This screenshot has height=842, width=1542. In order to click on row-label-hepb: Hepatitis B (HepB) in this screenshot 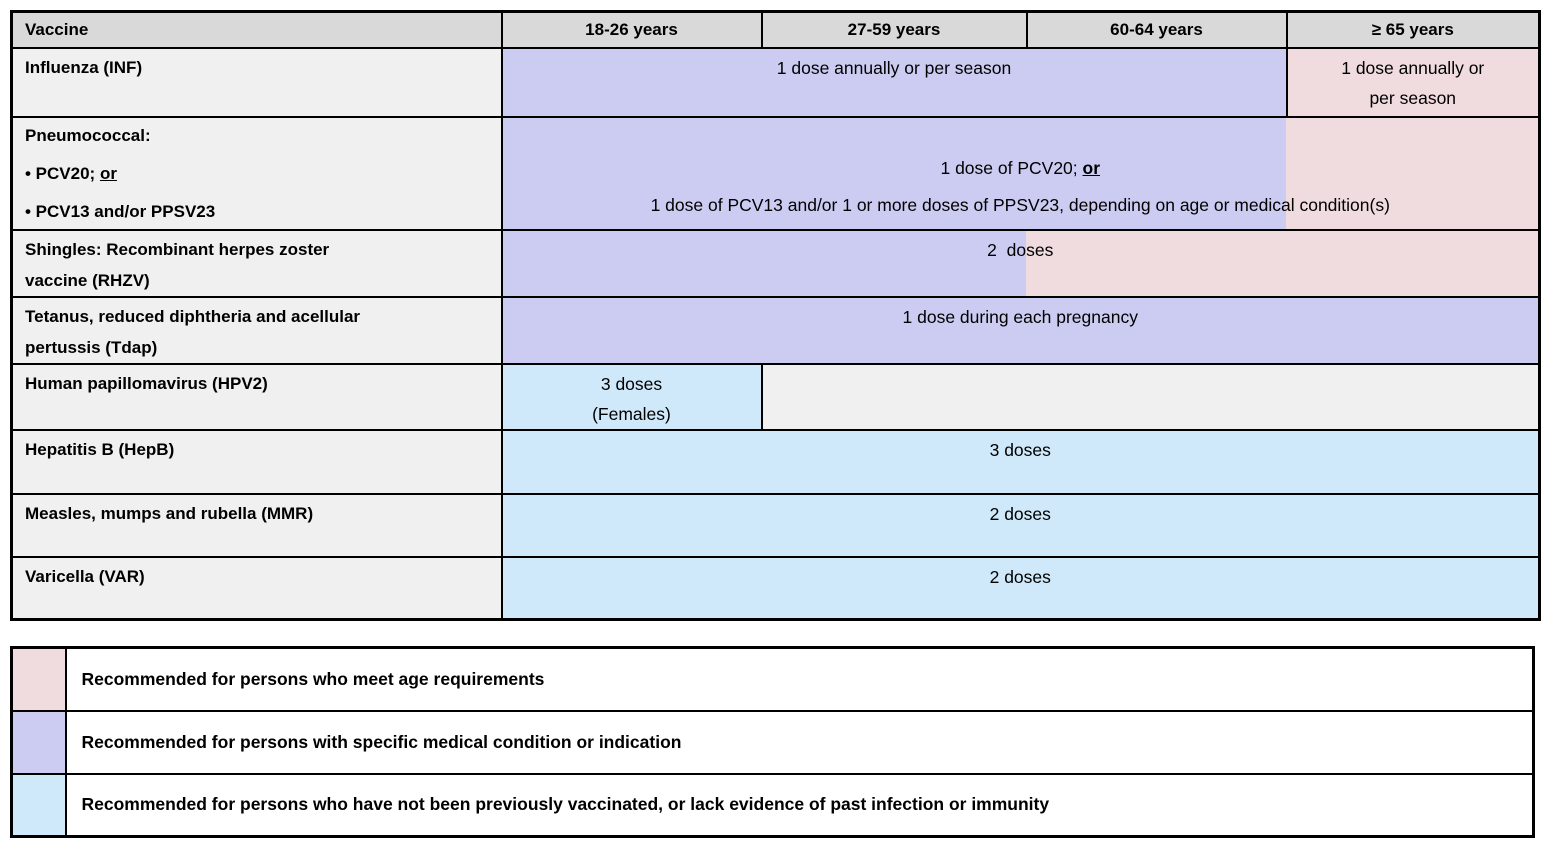, I will do `click(256, 461)`.